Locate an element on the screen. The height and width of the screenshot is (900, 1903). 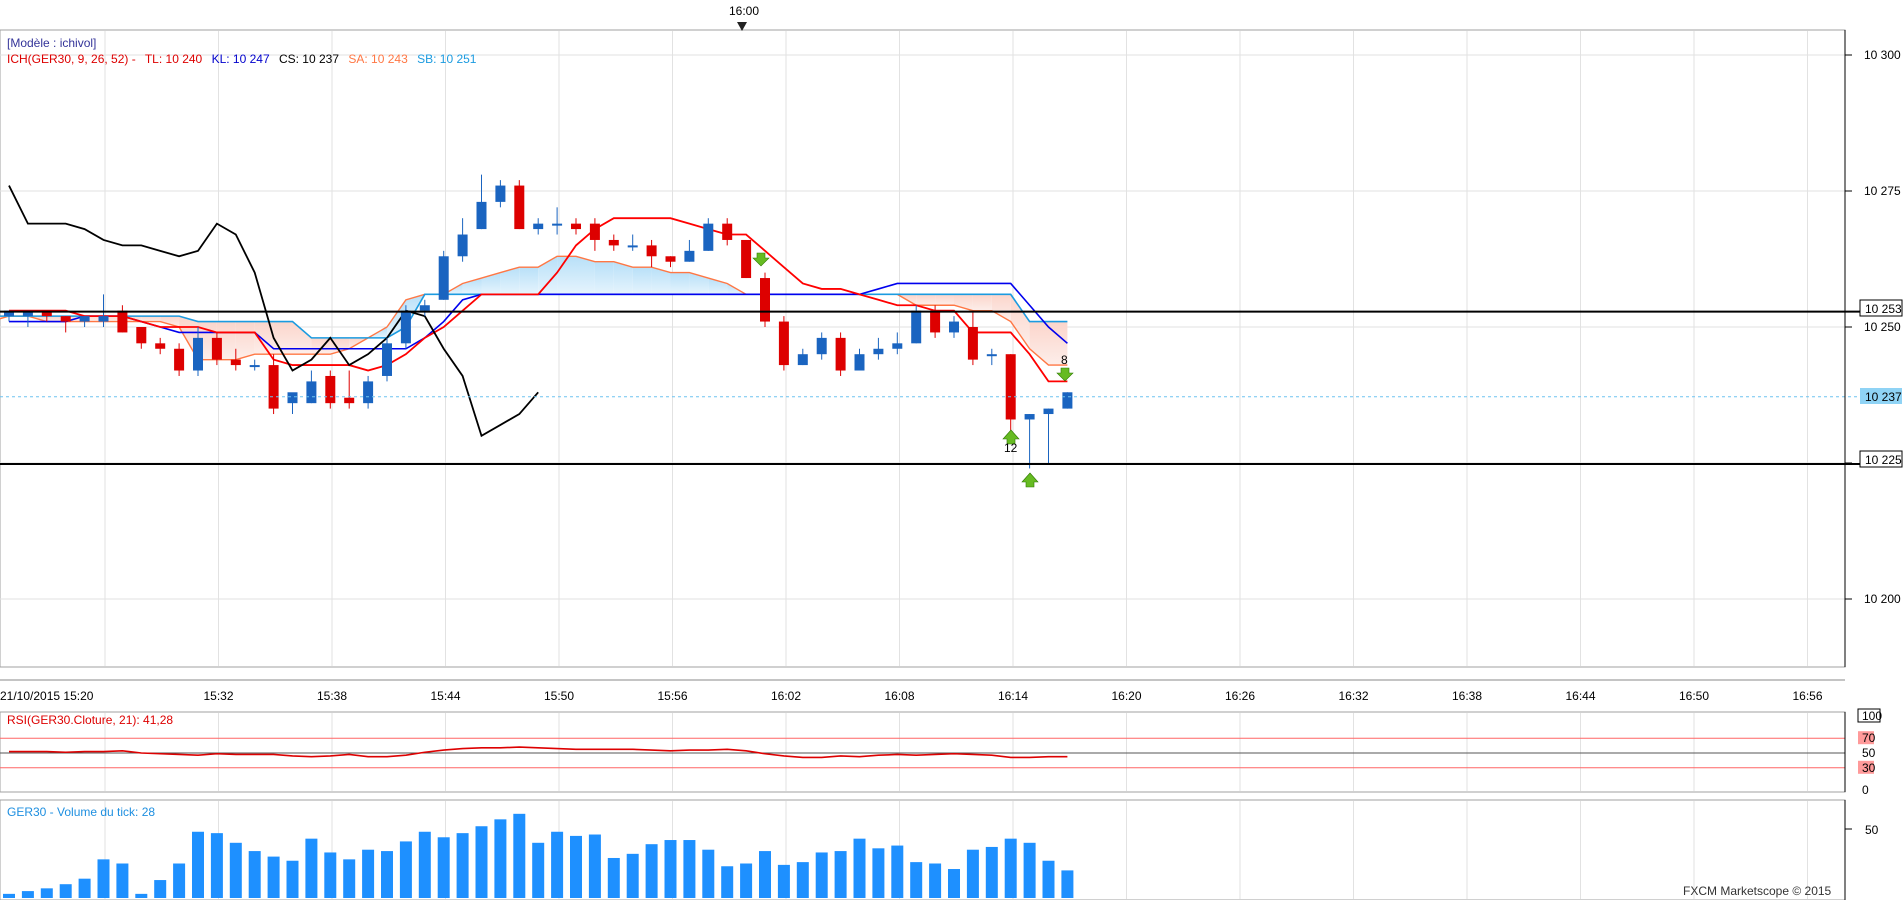
price-marker-current-bg is located at coordinates (1881, 396).